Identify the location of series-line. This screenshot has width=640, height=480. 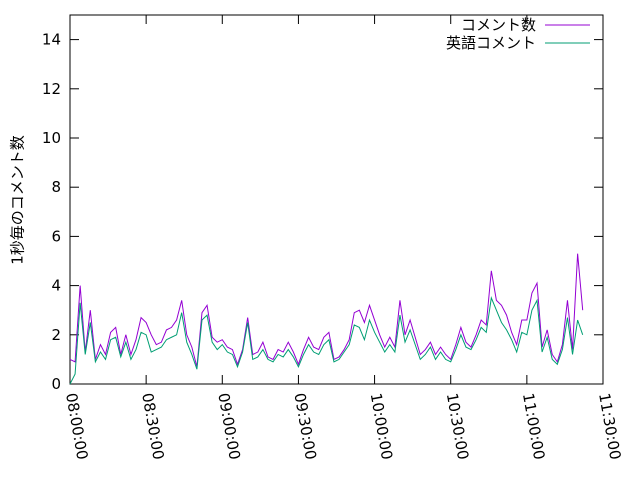
(326, 340).